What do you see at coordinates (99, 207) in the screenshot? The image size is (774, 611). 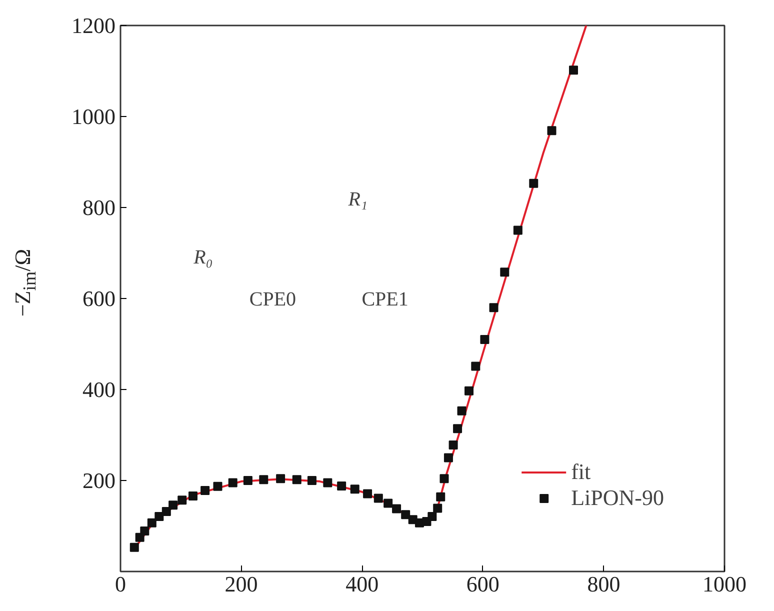 I see `y-tick-label: 800` at bounding box center [99, 207].